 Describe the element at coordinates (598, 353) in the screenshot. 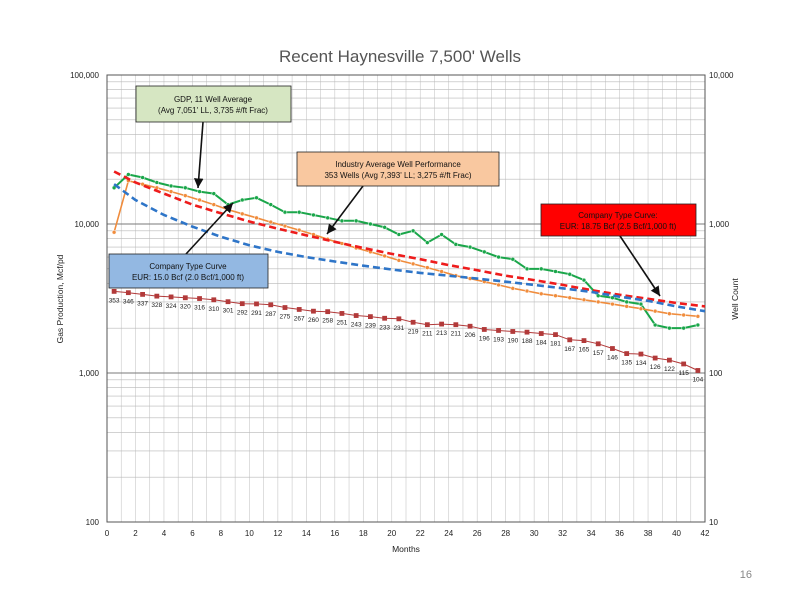

I see `data-label: 157` at that location.